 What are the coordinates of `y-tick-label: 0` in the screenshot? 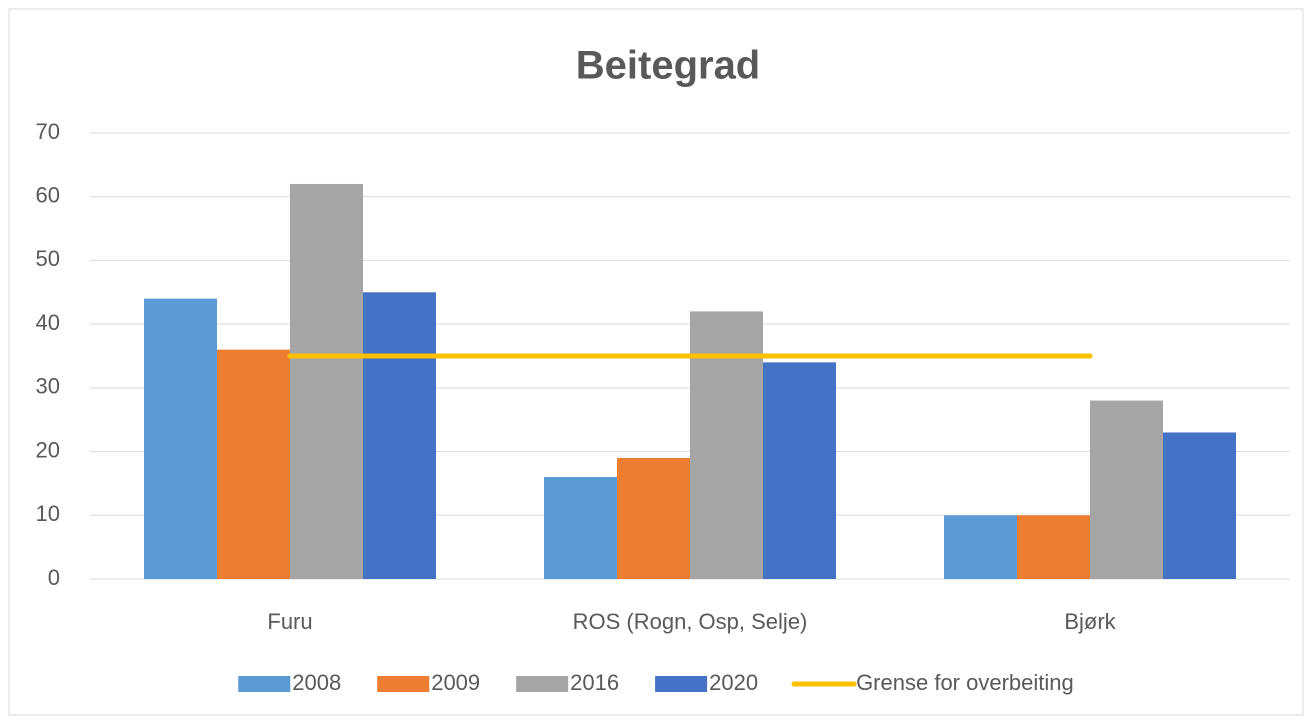 It's located at (54, 577).